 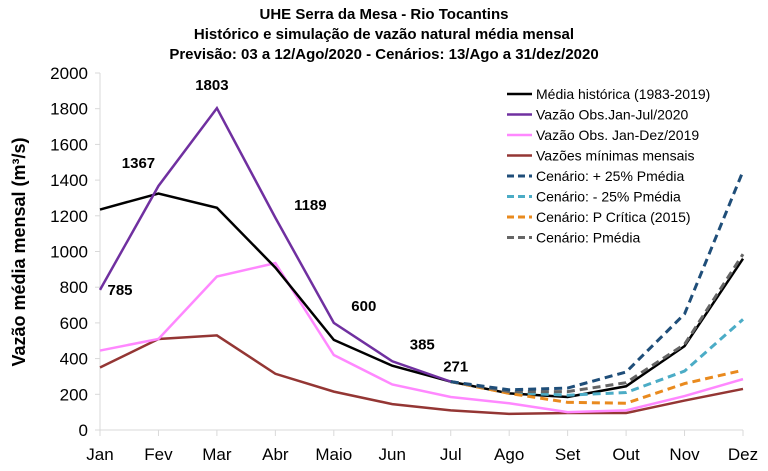 What do you see at coordinates (69, 180) in the screenshot?
I see `y-tick-label: 1400` at bounding box center [69, 180].